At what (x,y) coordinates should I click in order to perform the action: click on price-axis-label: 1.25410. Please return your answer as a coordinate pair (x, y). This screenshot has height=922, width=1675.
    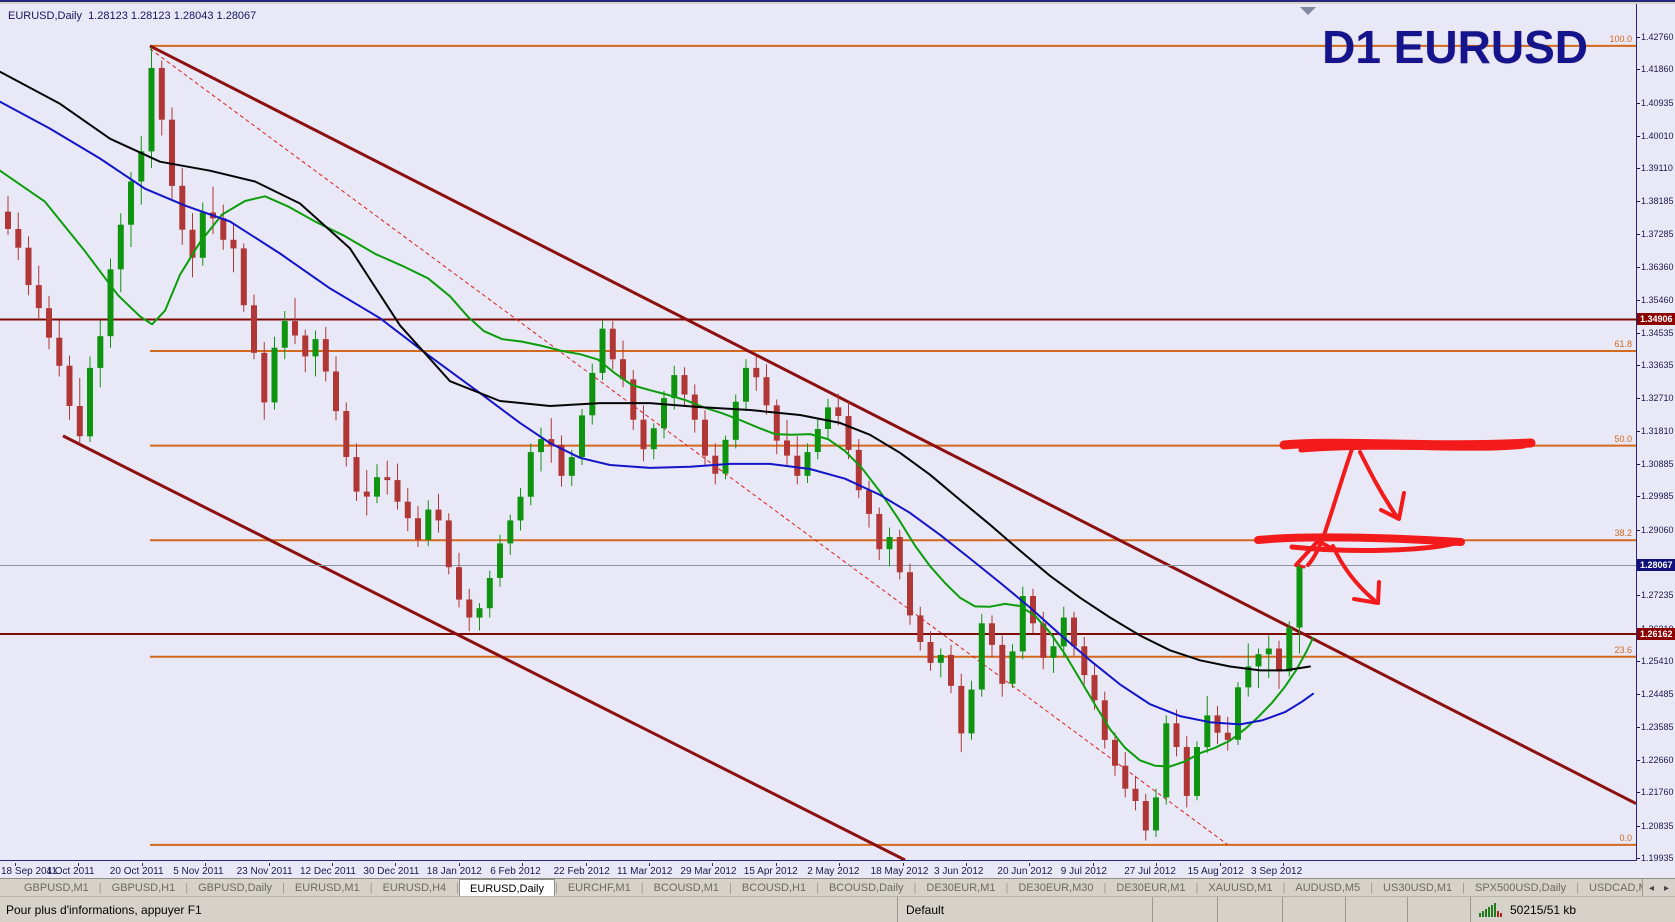
    Looking at the image, I should click on (1656, 661).